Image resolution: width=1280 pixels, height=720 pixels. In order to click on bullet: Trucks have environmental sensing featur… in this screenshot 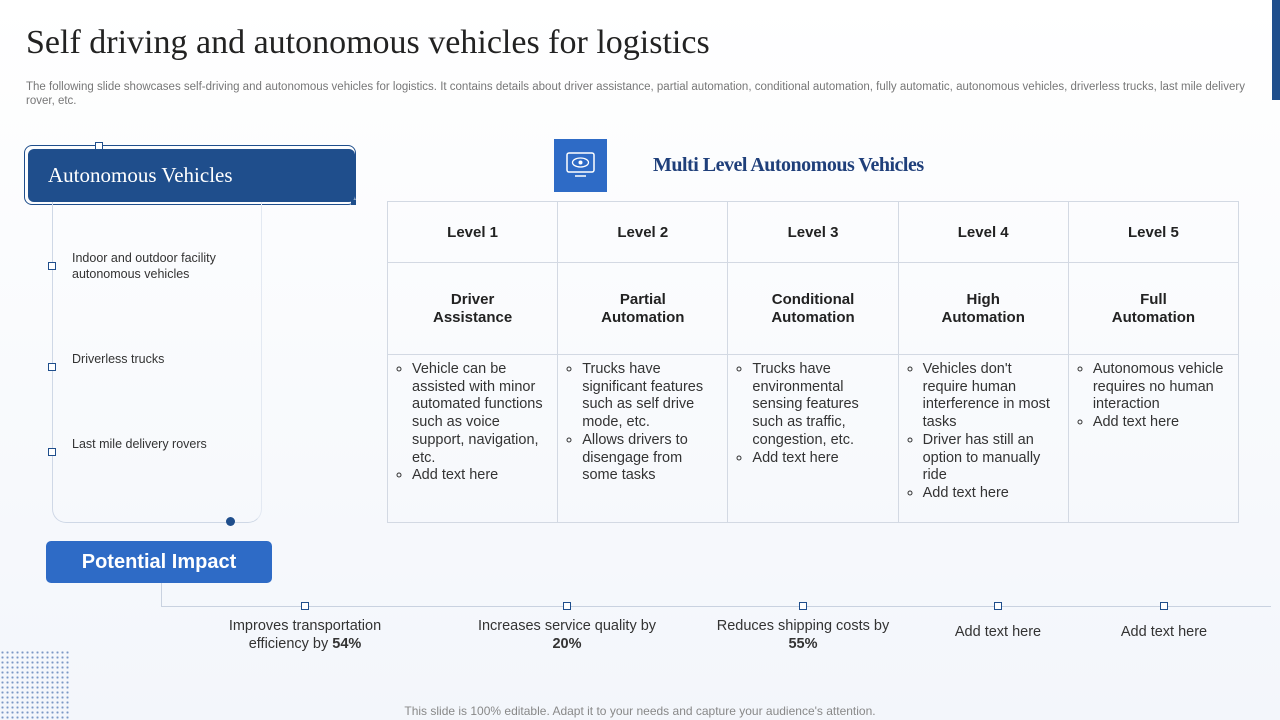, I will do `click(819, 405)`.